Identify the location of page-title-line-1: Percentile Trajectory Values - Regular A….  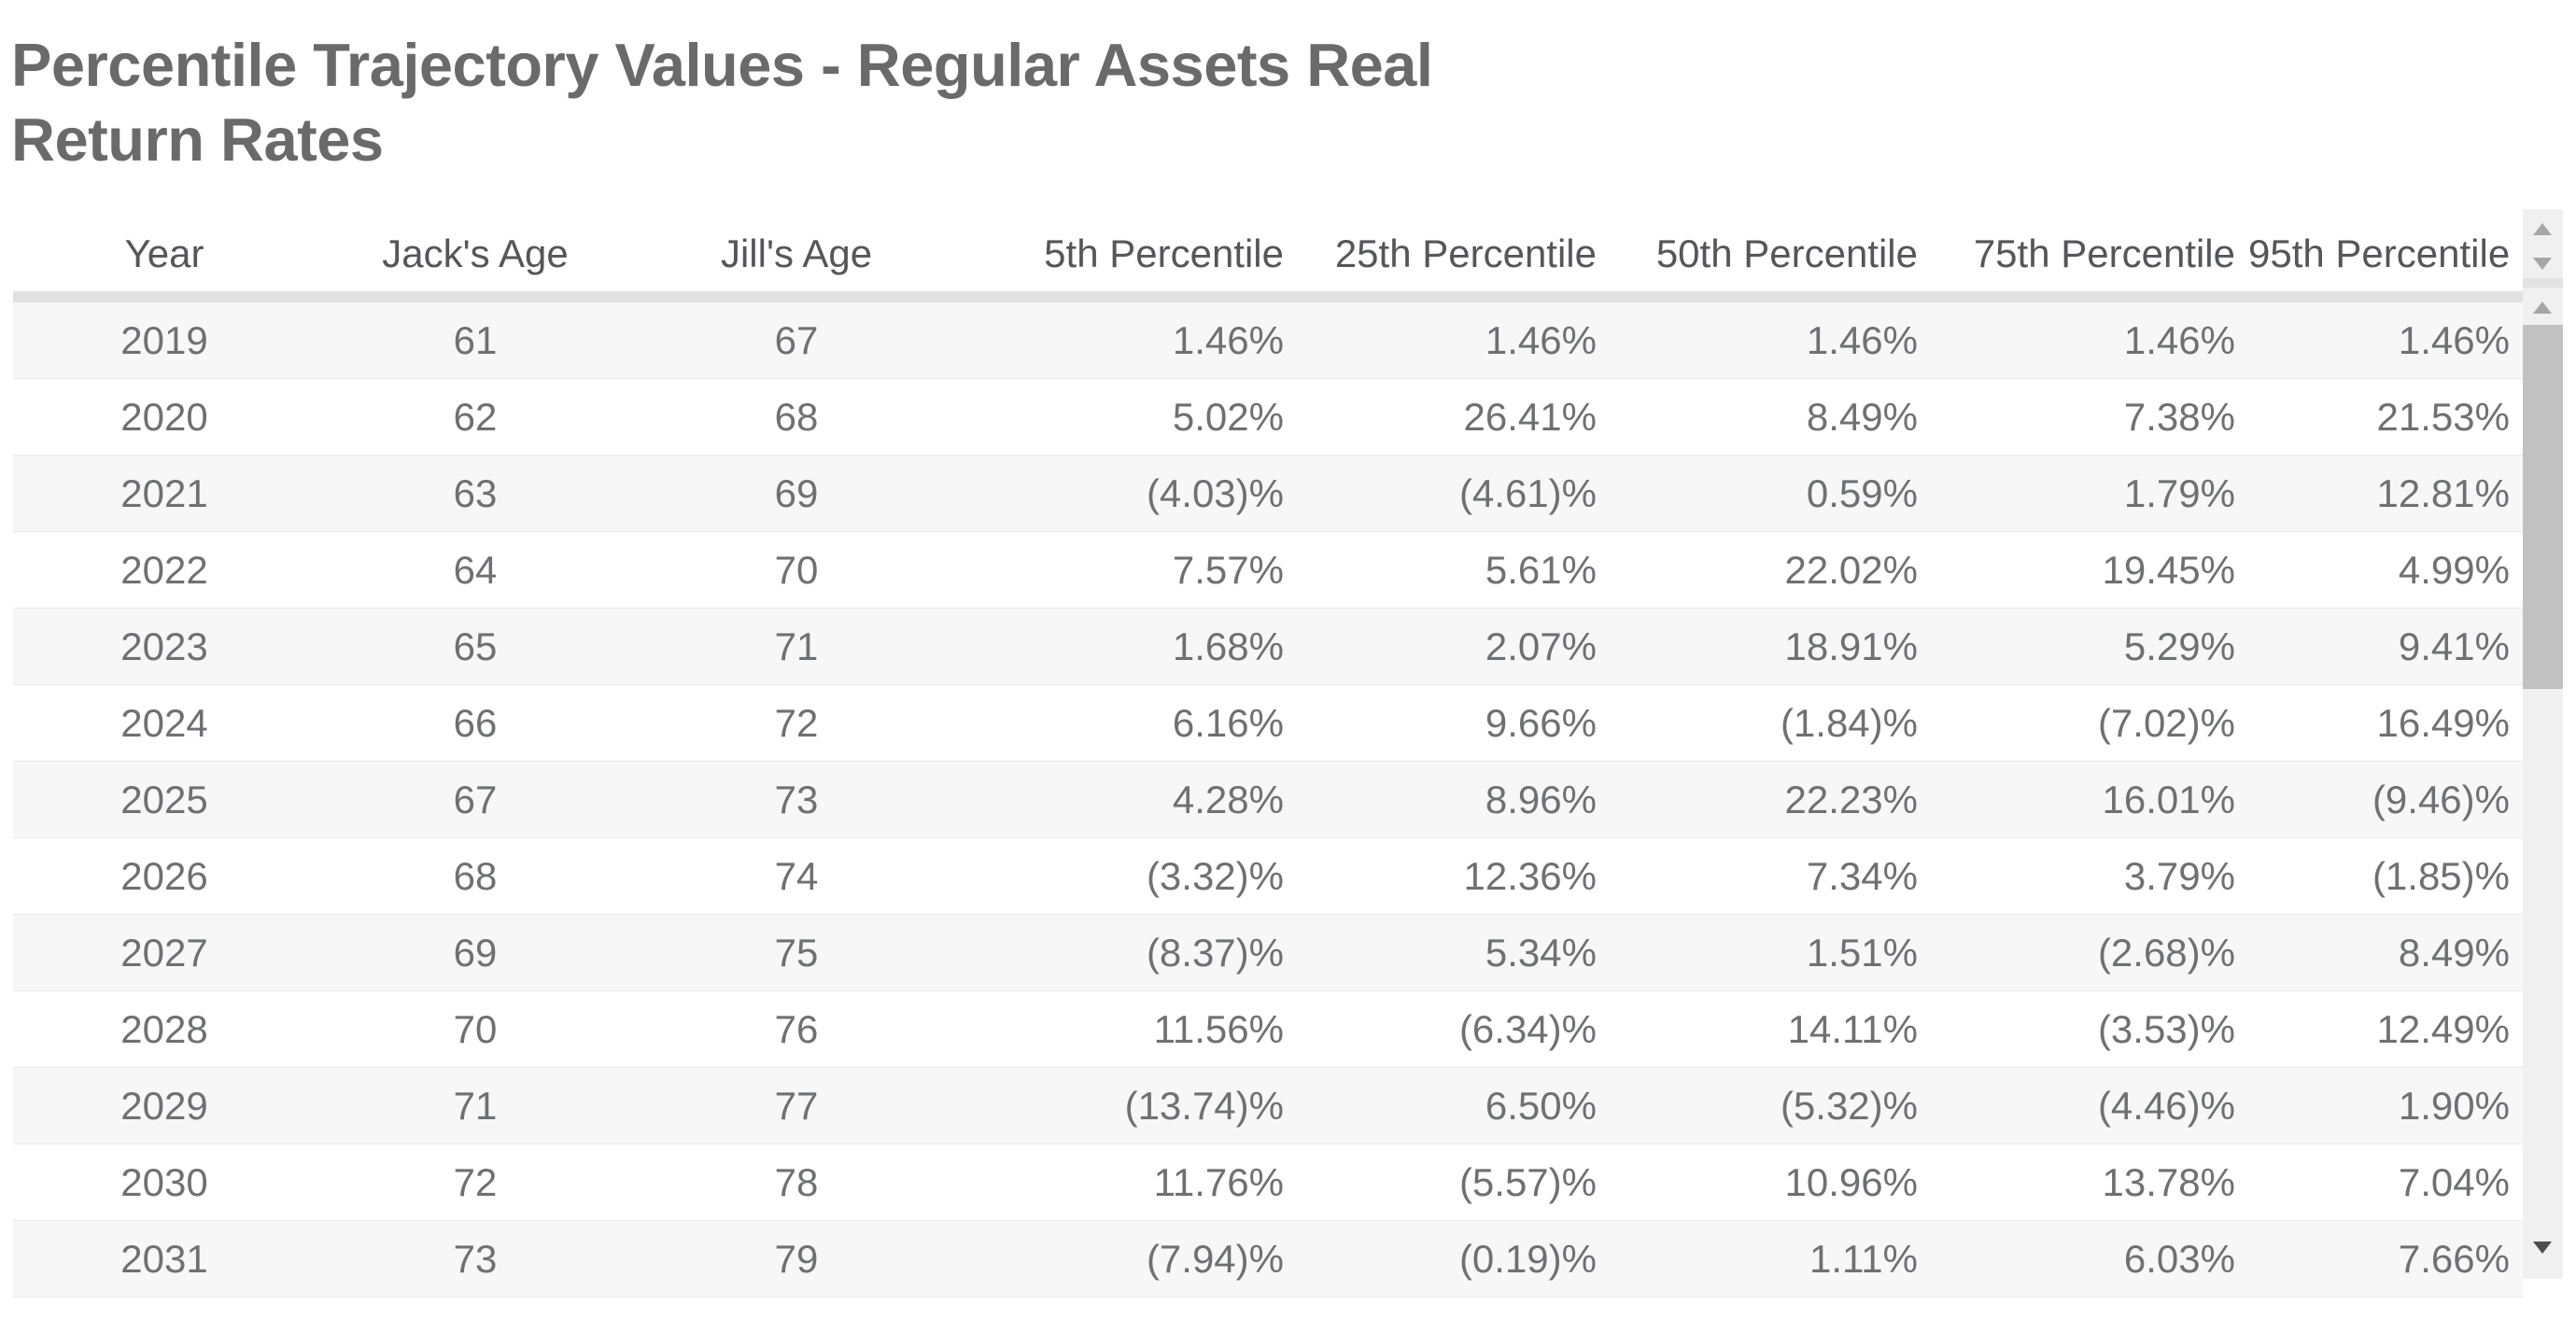
(722, 65).